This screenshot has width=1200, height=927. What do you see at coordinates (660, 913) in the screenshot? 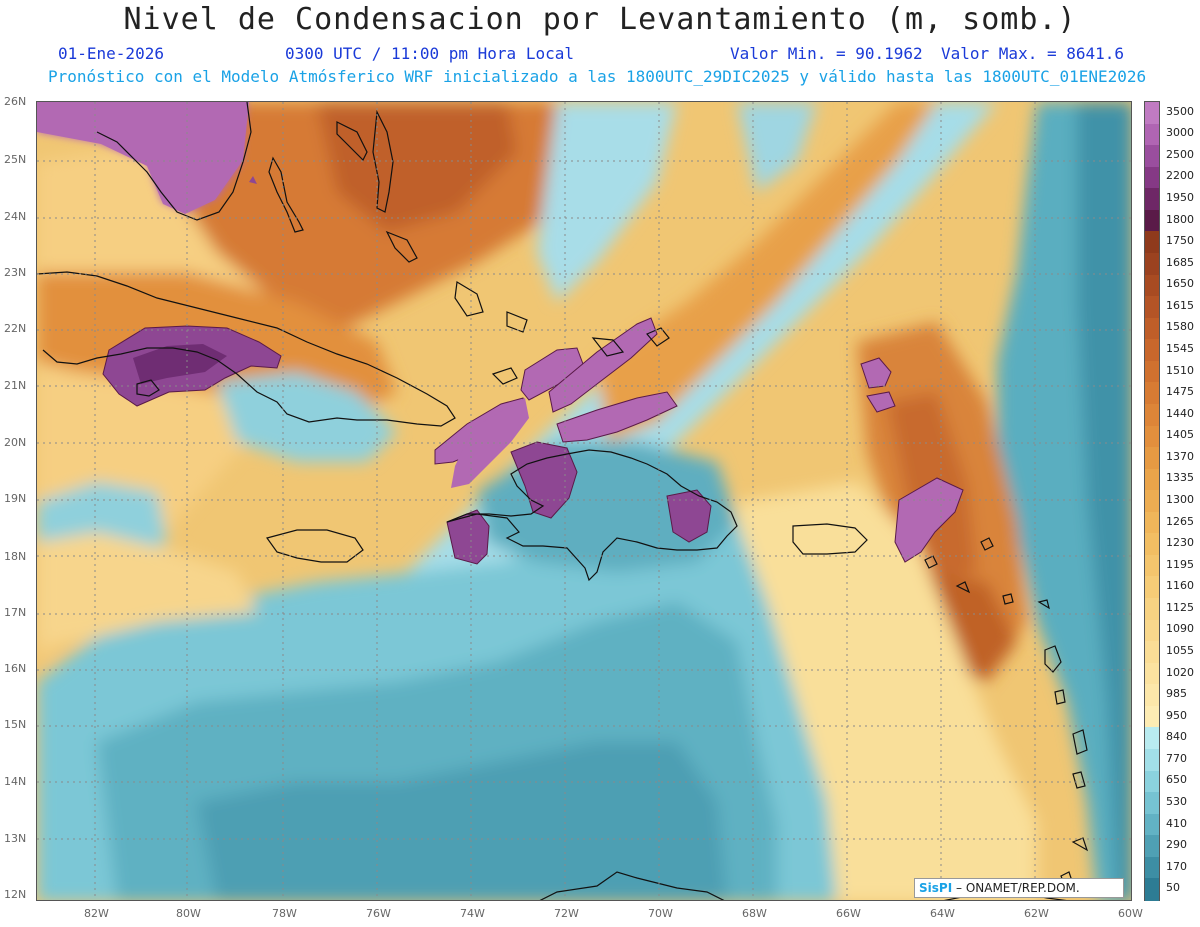
I see `lon-label-70w: 70W` at bounding box center [660, 913].